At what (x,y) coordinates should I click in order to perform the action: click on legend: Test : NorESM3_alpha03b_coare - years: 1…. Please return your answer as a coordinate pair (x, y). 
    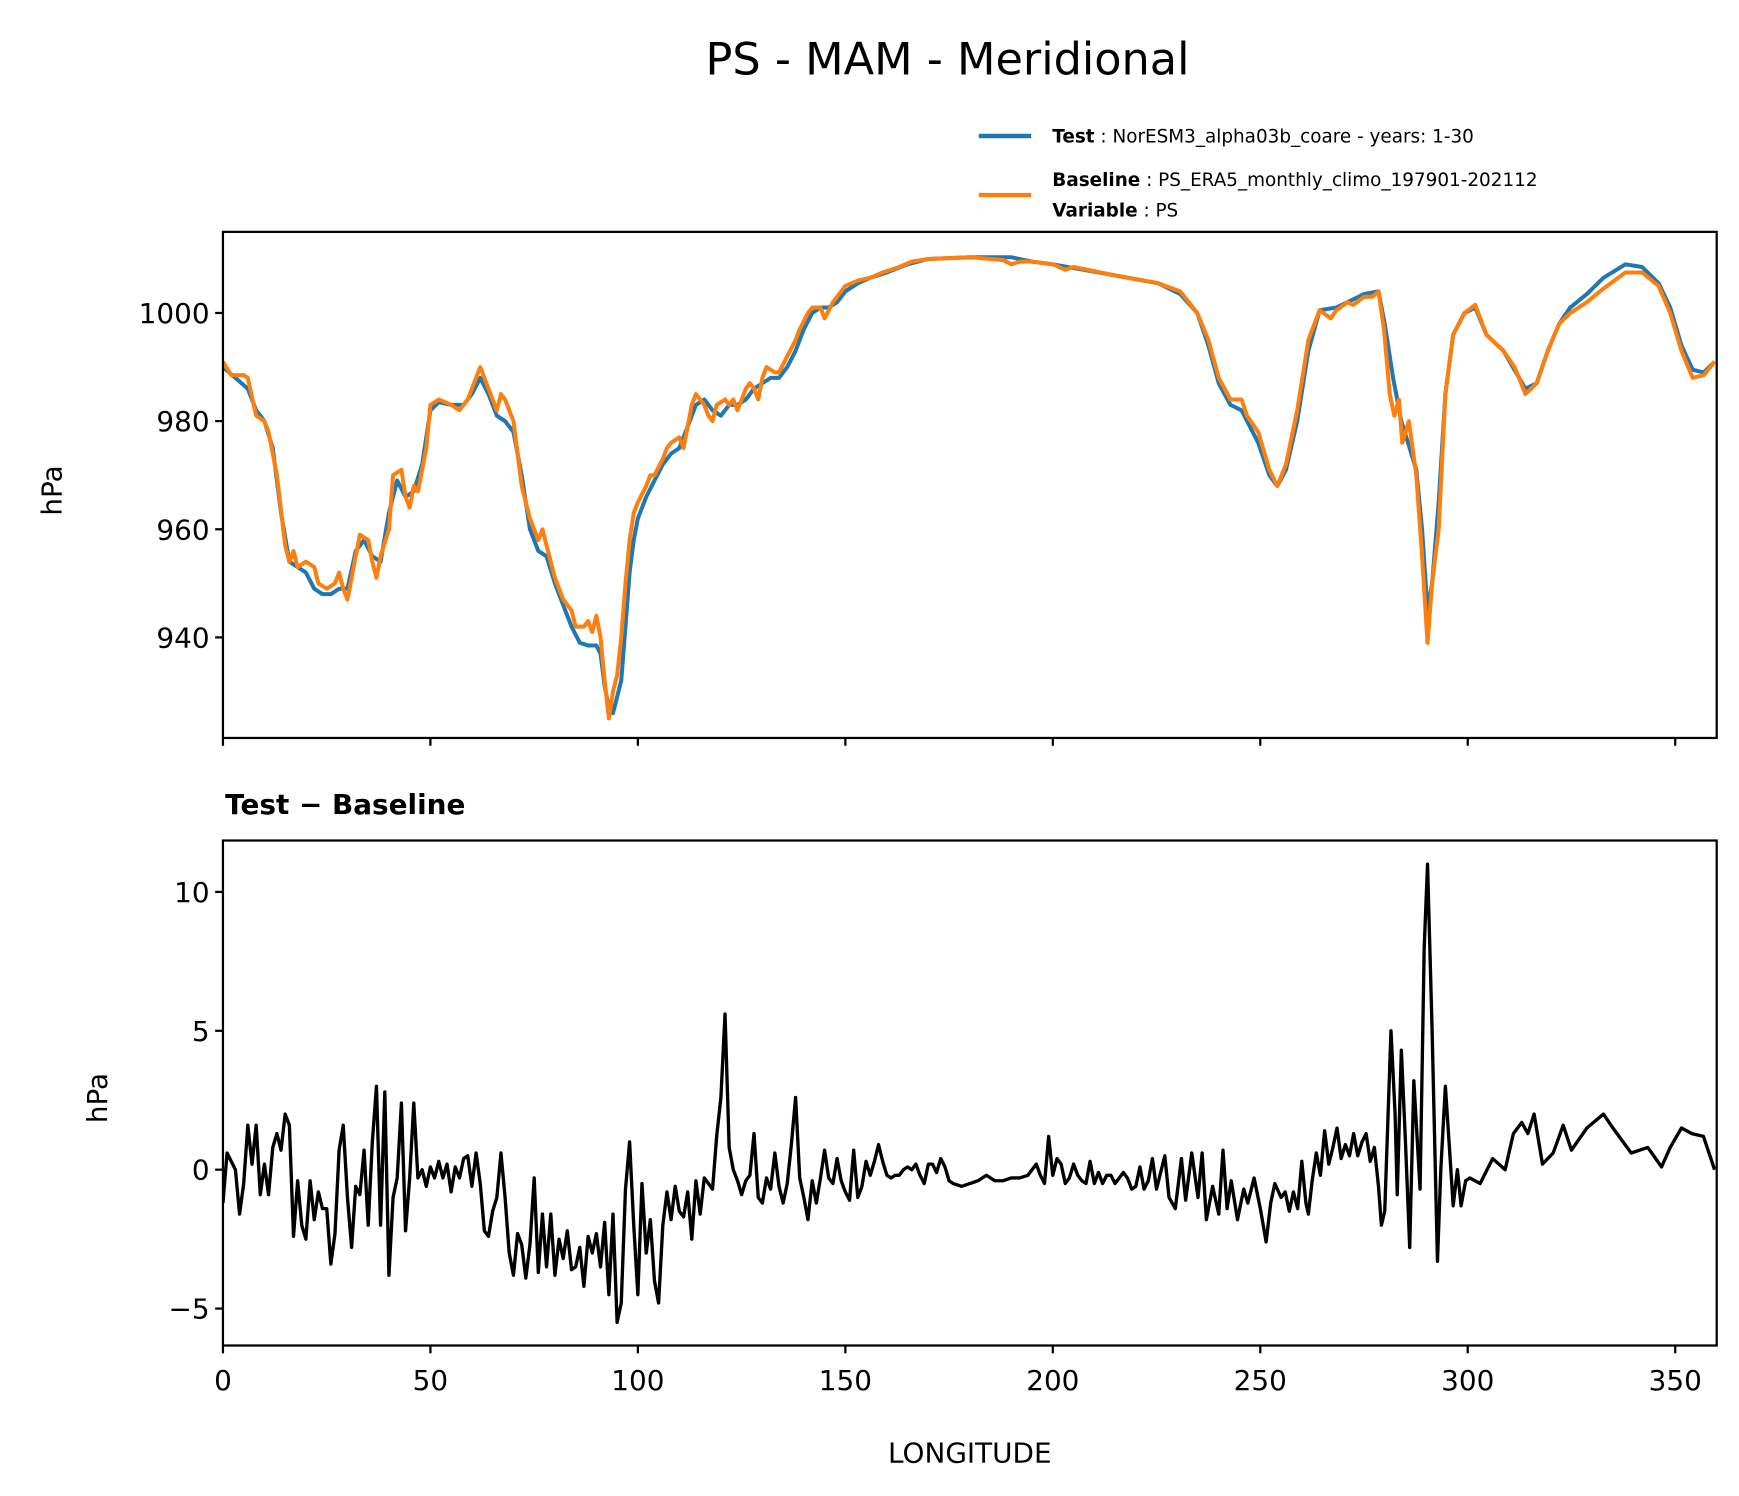
    Looking at the image, I should click on (1258, 174).